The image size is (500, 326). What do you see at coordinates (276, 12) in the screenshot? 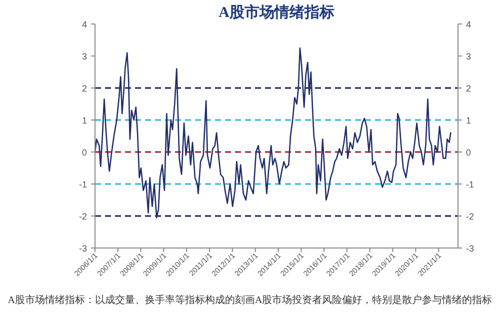
I see `chart-title: A股市场情绪指标` at bounding box center [276, 12].